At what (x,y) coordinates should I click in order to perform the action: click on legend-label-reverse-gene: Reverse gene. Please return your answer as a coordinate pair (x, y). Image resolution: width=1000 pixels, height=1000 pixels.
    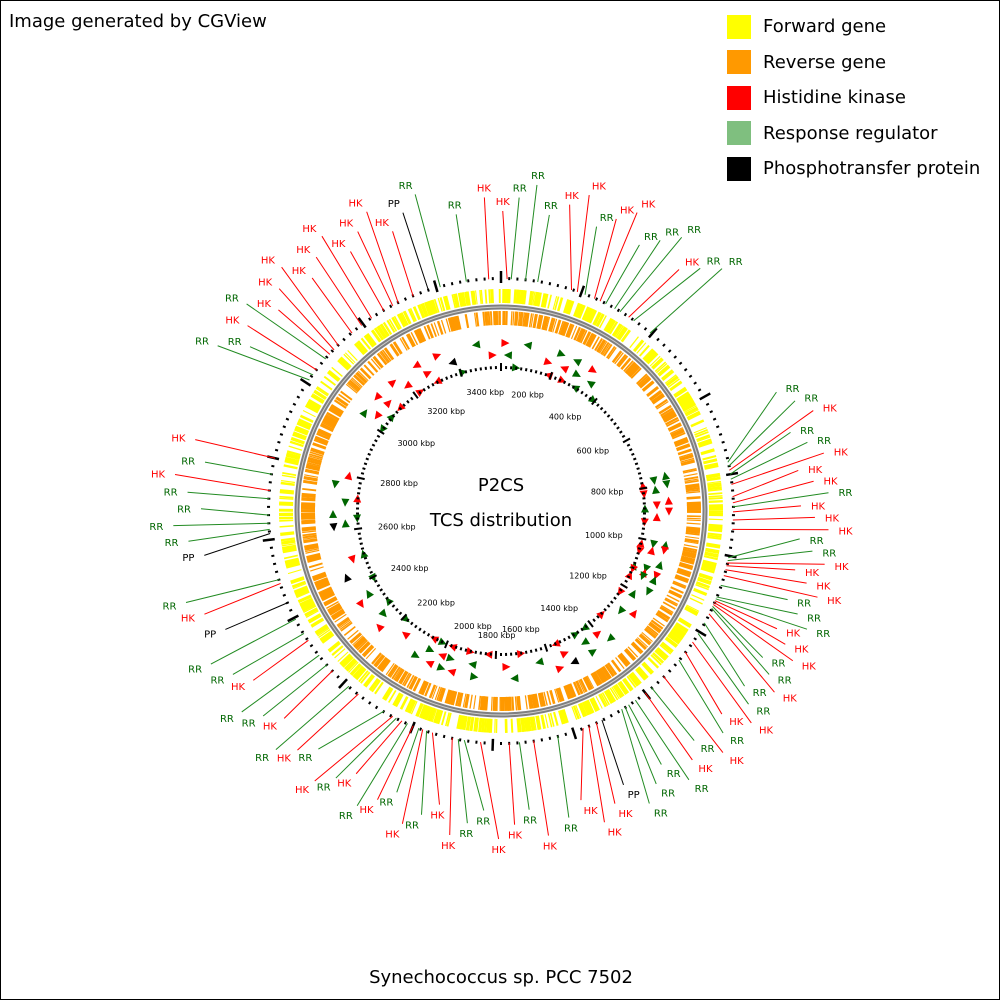
    Looking at the image, I should click on (825, 62).